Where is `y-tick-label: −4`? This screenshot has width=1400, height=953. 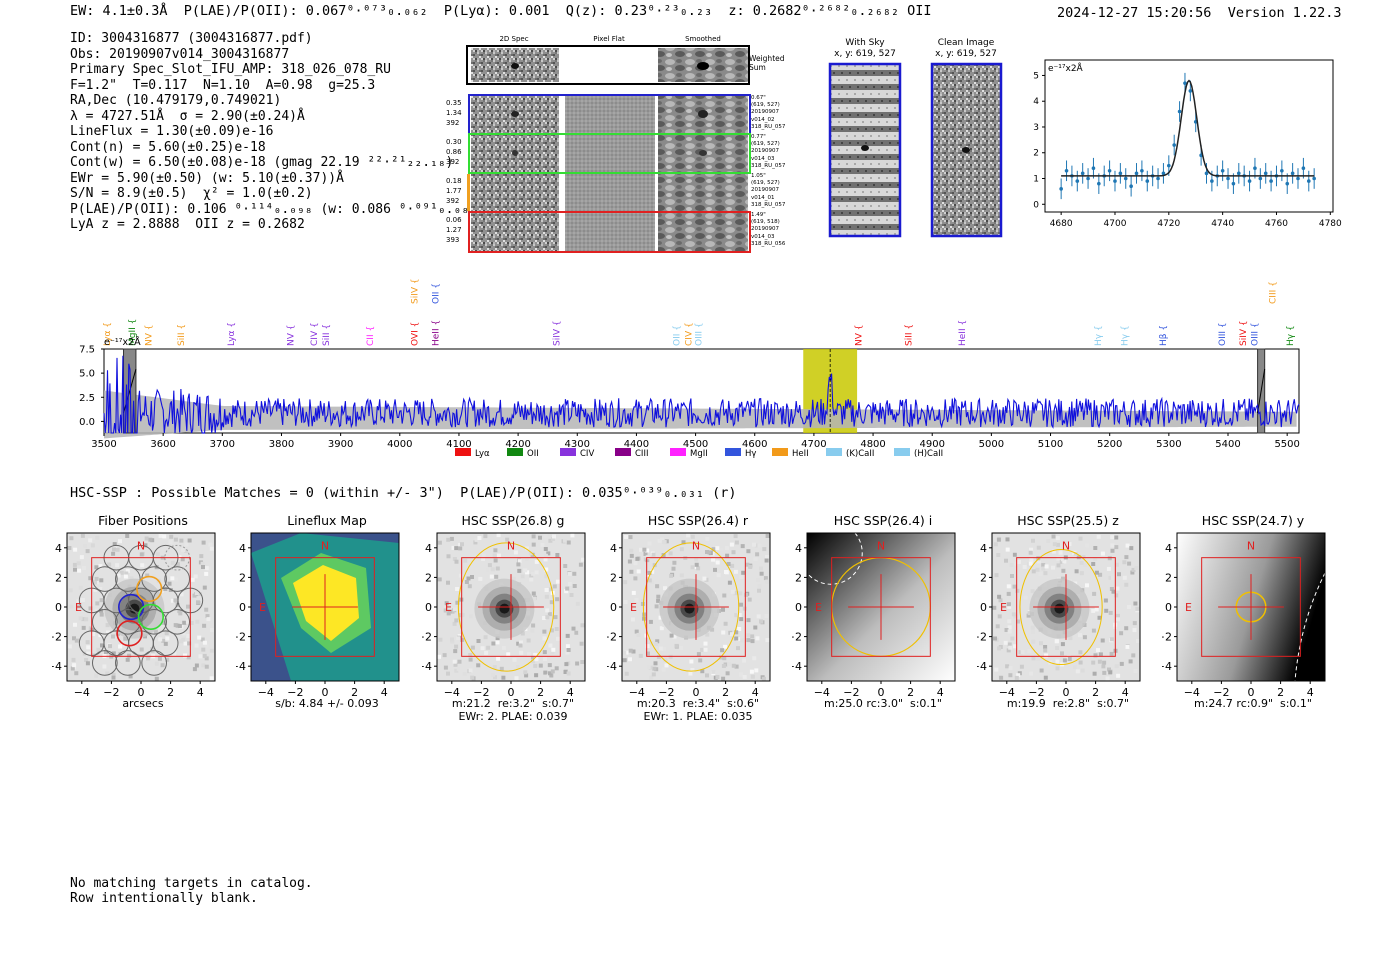
y-tick-label: −4 is located at coordinates (427, 666).